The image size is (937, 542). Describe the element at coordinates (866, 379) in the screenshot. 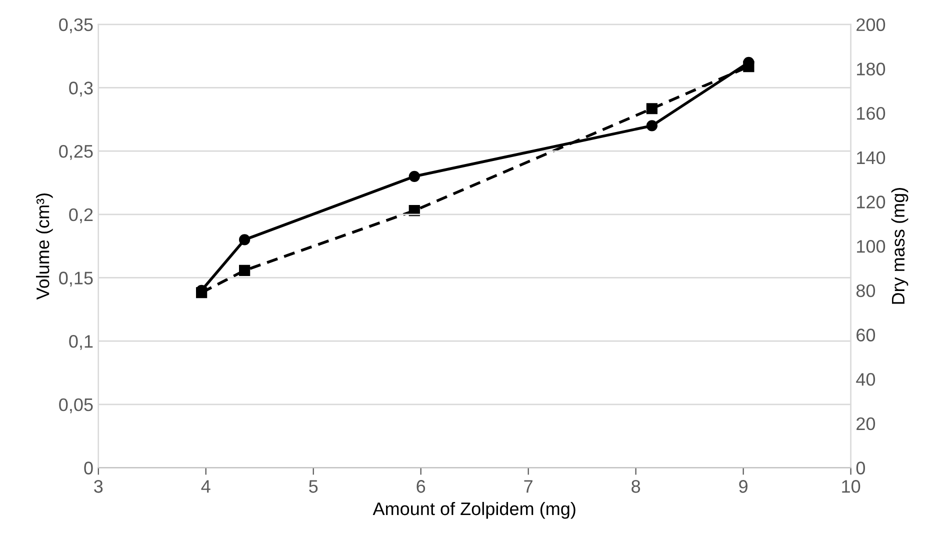

I see `y2-tick-label: 40` at that location.